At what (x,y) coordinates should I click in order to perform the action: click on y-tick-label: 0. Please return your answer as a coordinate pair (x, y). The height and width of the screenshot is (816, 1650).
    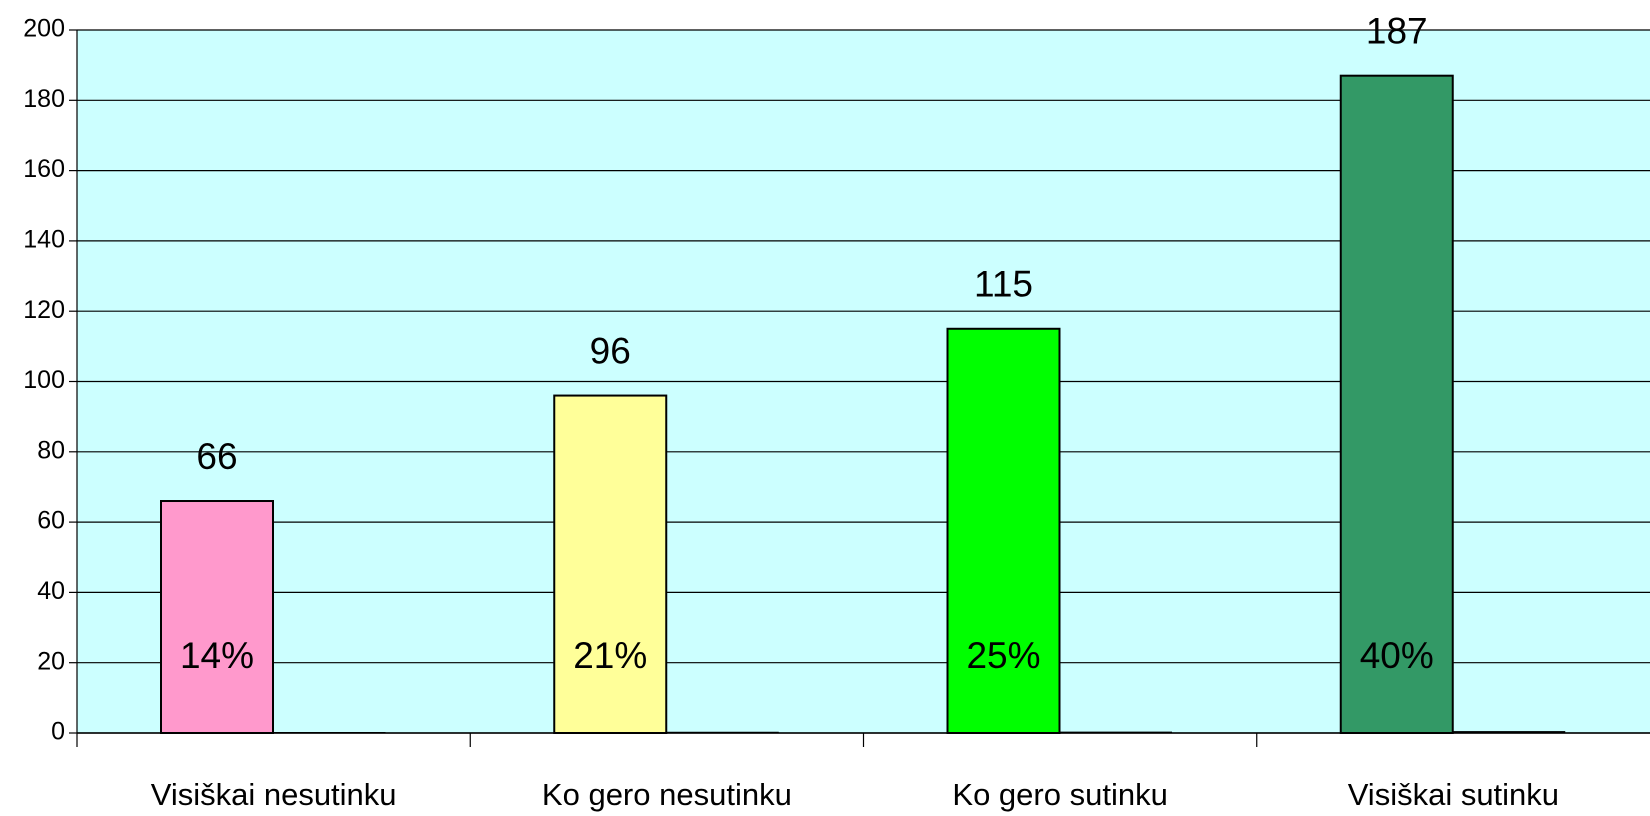
    Looking at the image, I should click on (58, 732).